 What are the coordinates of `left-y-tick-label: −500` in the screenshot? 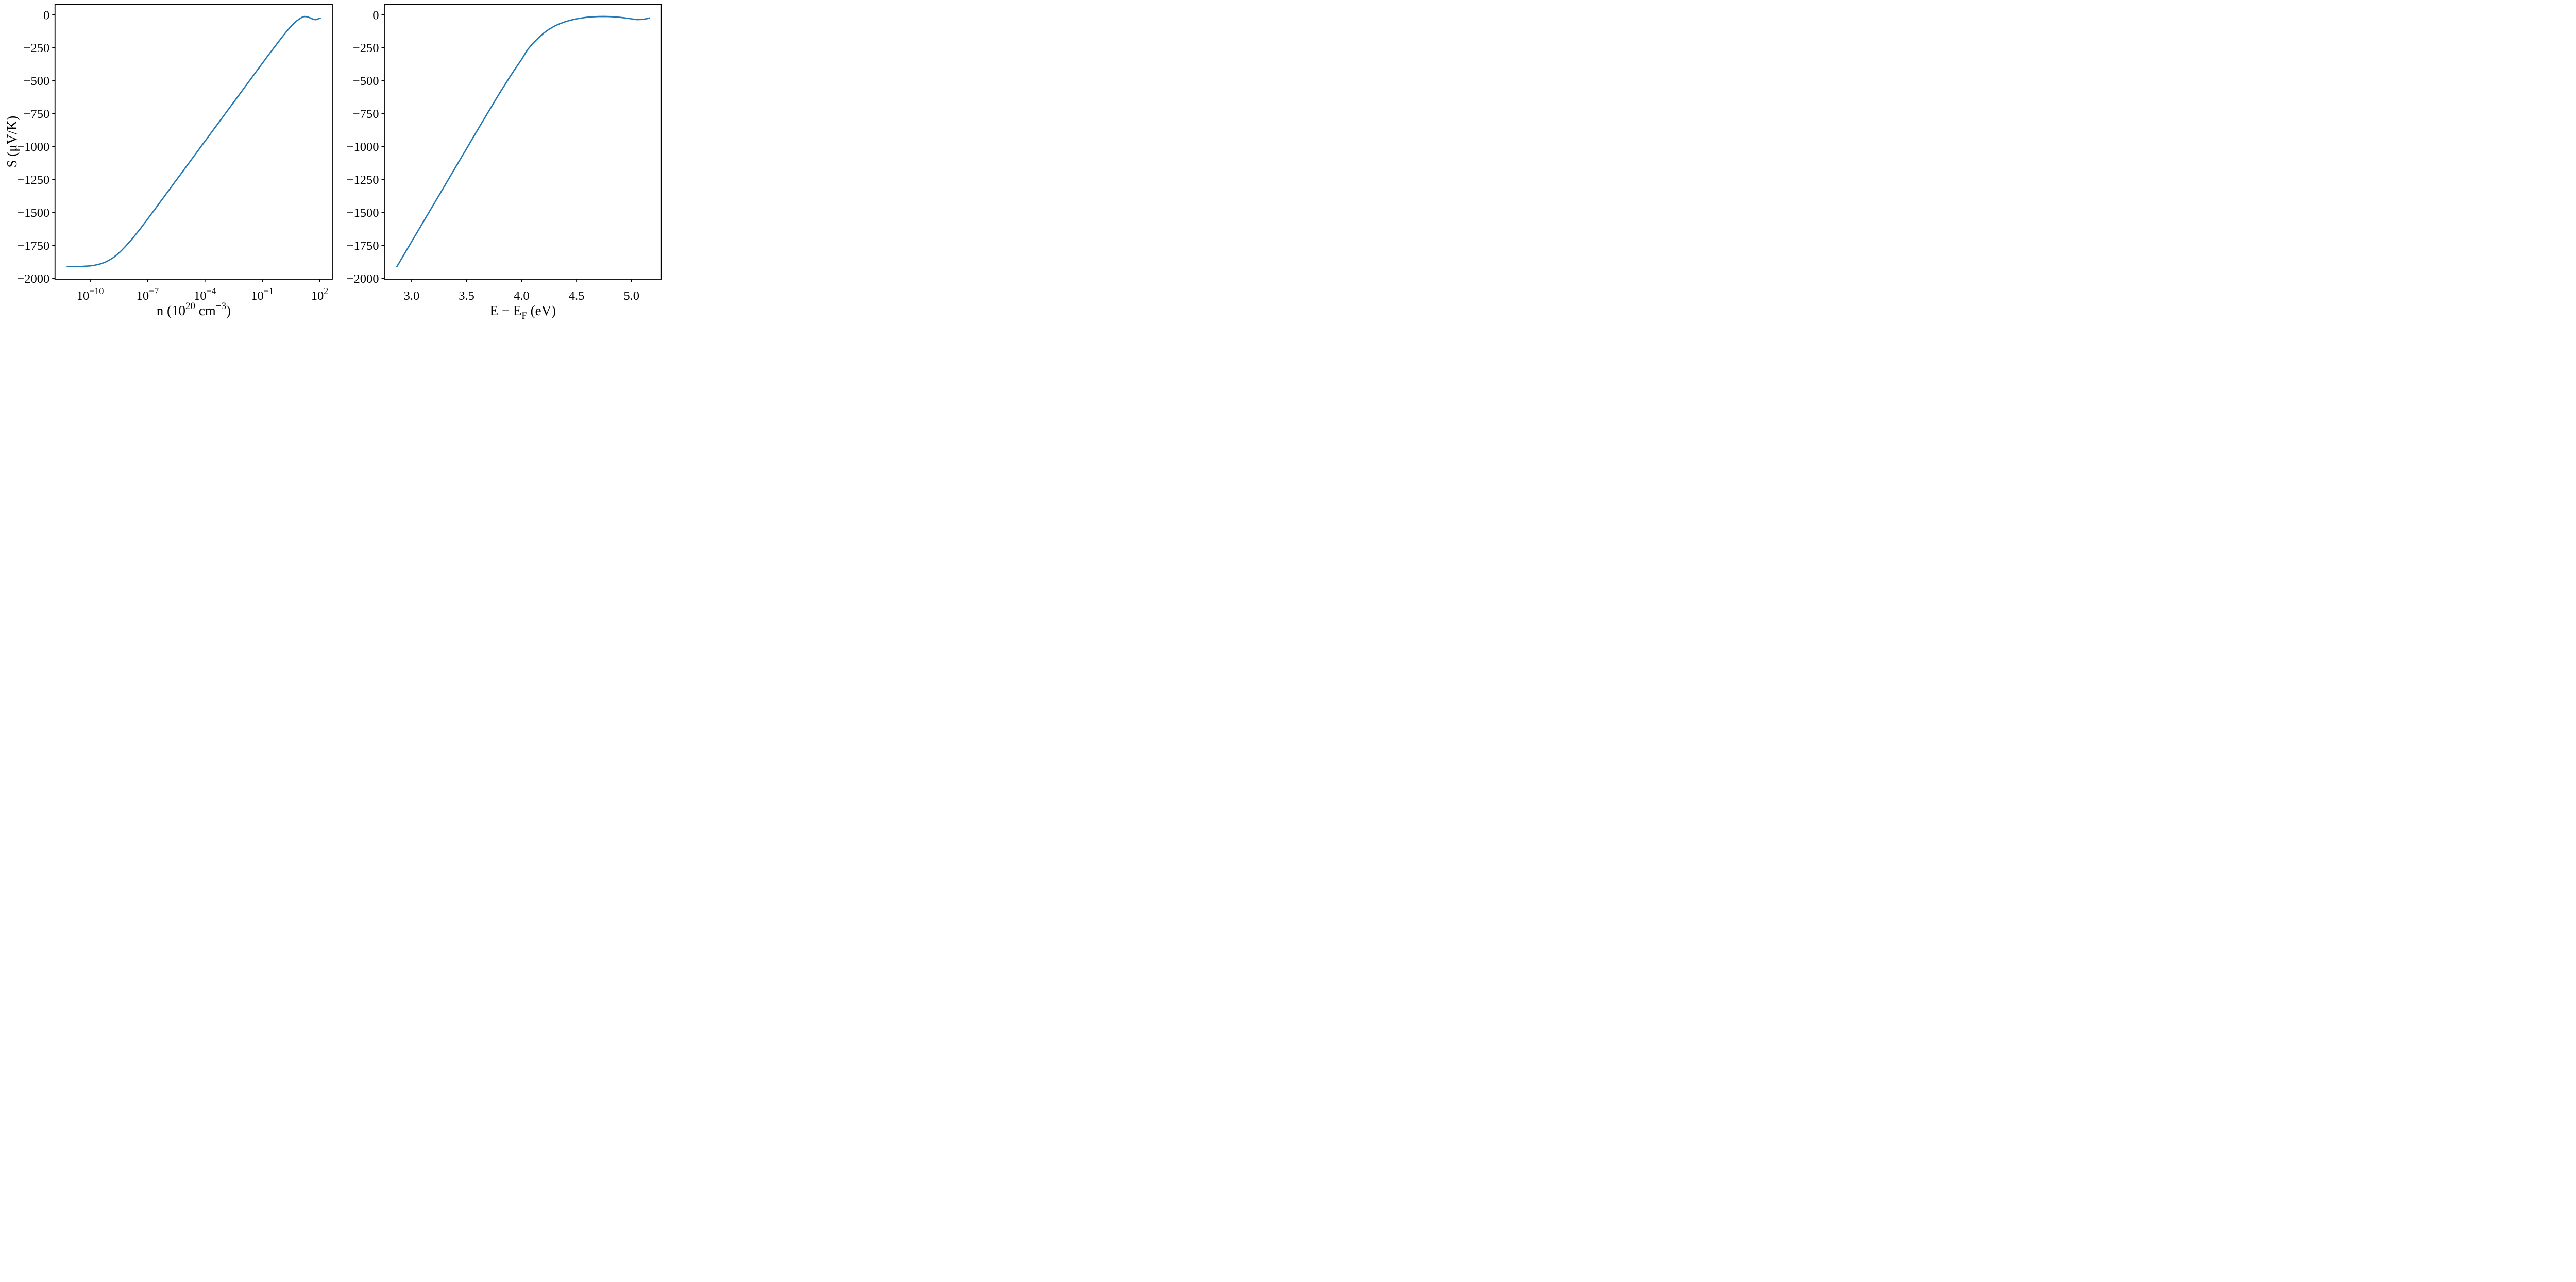 It's located at (37, 81).